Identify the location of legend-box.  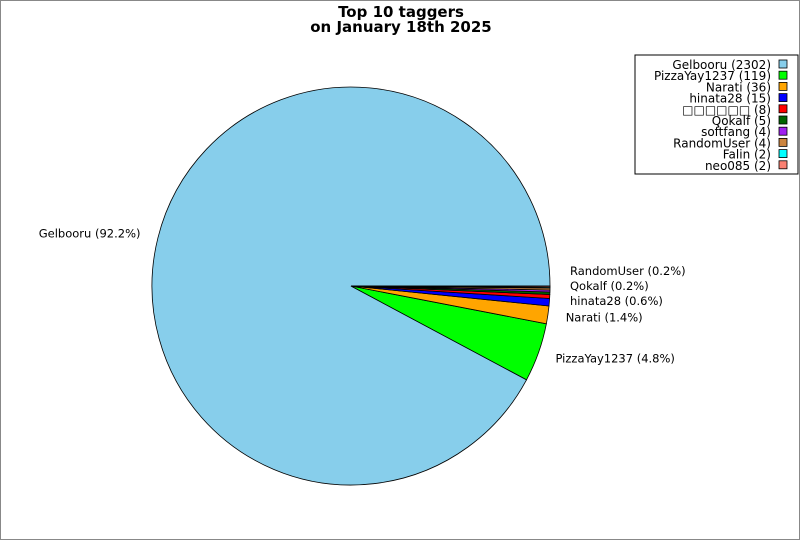
(716, 114).